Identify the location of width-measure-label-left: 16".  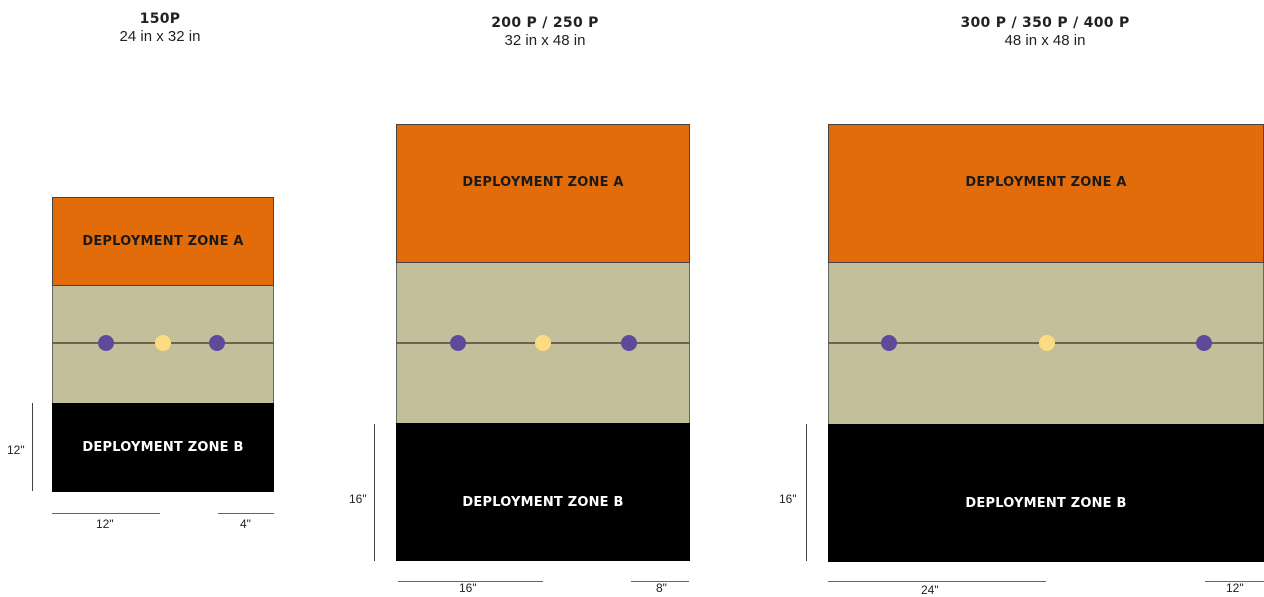
(468, 588).